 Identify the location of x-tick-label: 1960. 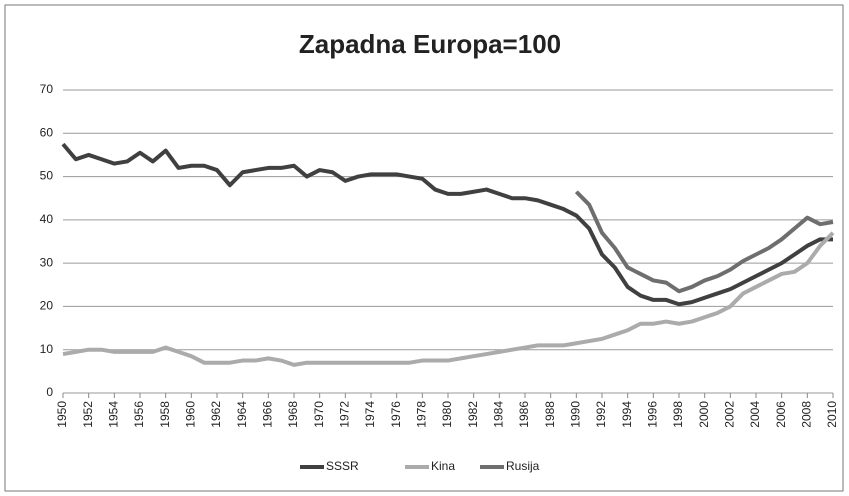
(191, 414).